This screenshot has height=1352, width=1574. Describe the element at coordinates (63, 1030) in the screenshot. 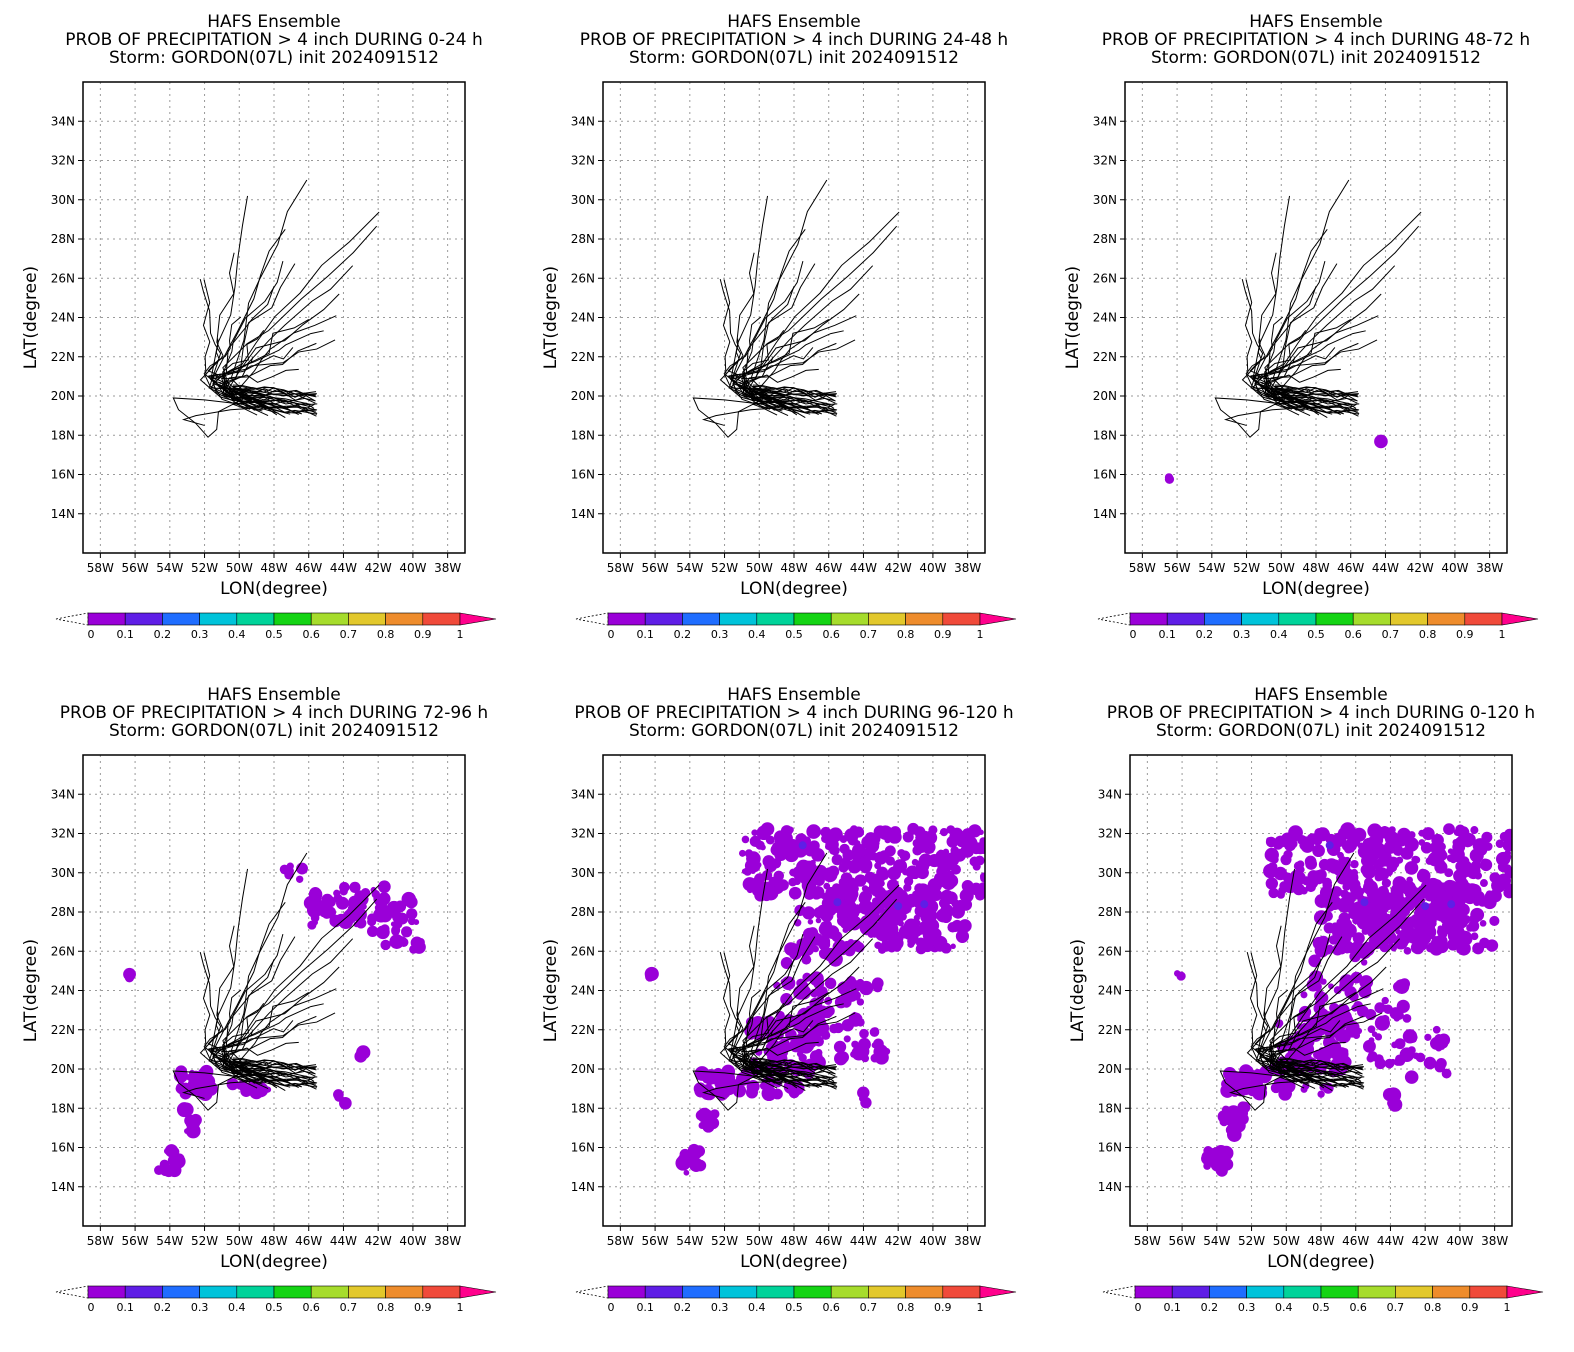

I see `y-tick-label: 22N` at that location.